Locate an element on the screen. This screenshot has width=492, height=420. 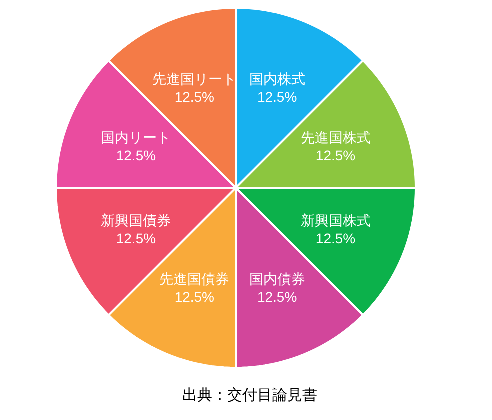
source-note: 出典：交付目論見書 is located at coordinates (250, 395).